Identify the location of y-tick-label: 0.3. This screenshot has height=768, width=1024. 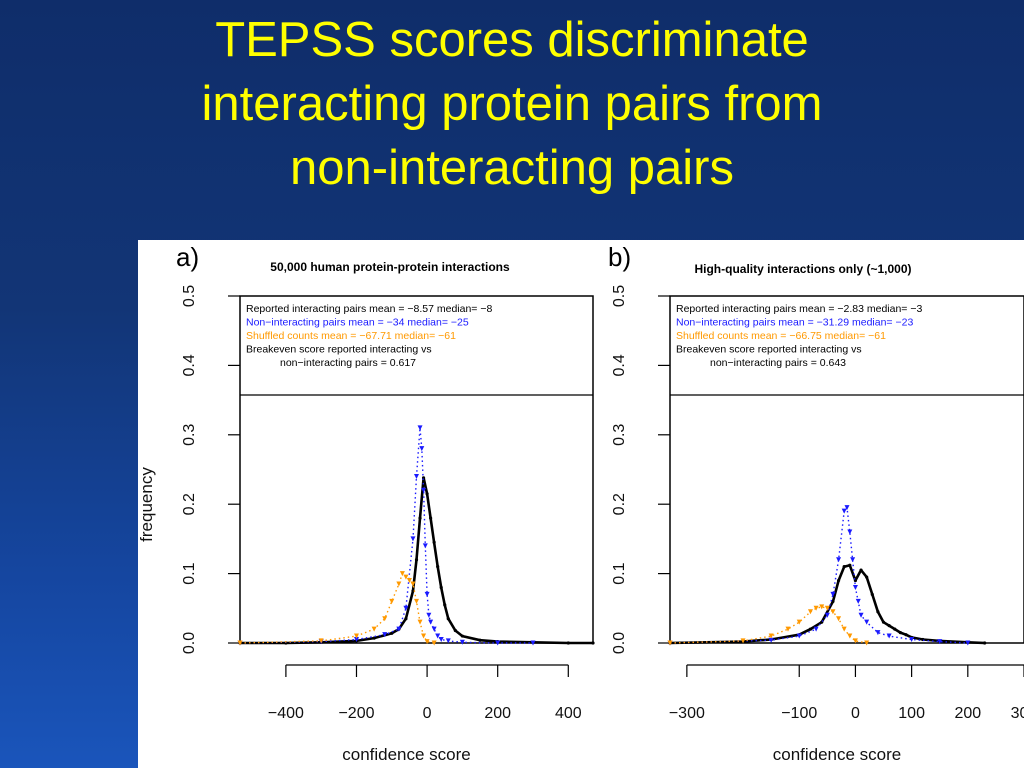
(619, 435).